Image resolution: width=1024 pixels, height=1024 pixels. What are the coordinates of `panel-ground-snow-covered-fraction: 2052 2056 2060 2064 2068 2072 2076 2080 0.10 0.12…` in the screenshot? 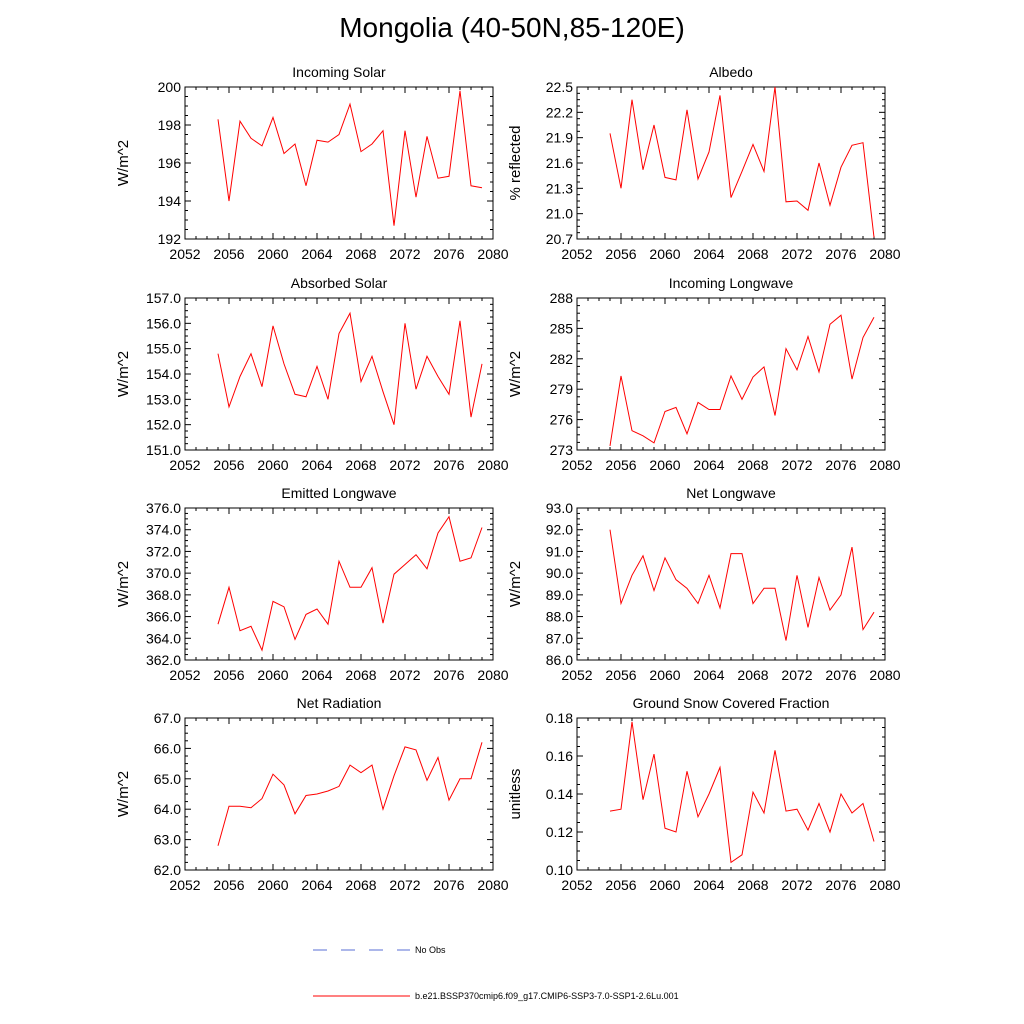 It's located at (704, 794).